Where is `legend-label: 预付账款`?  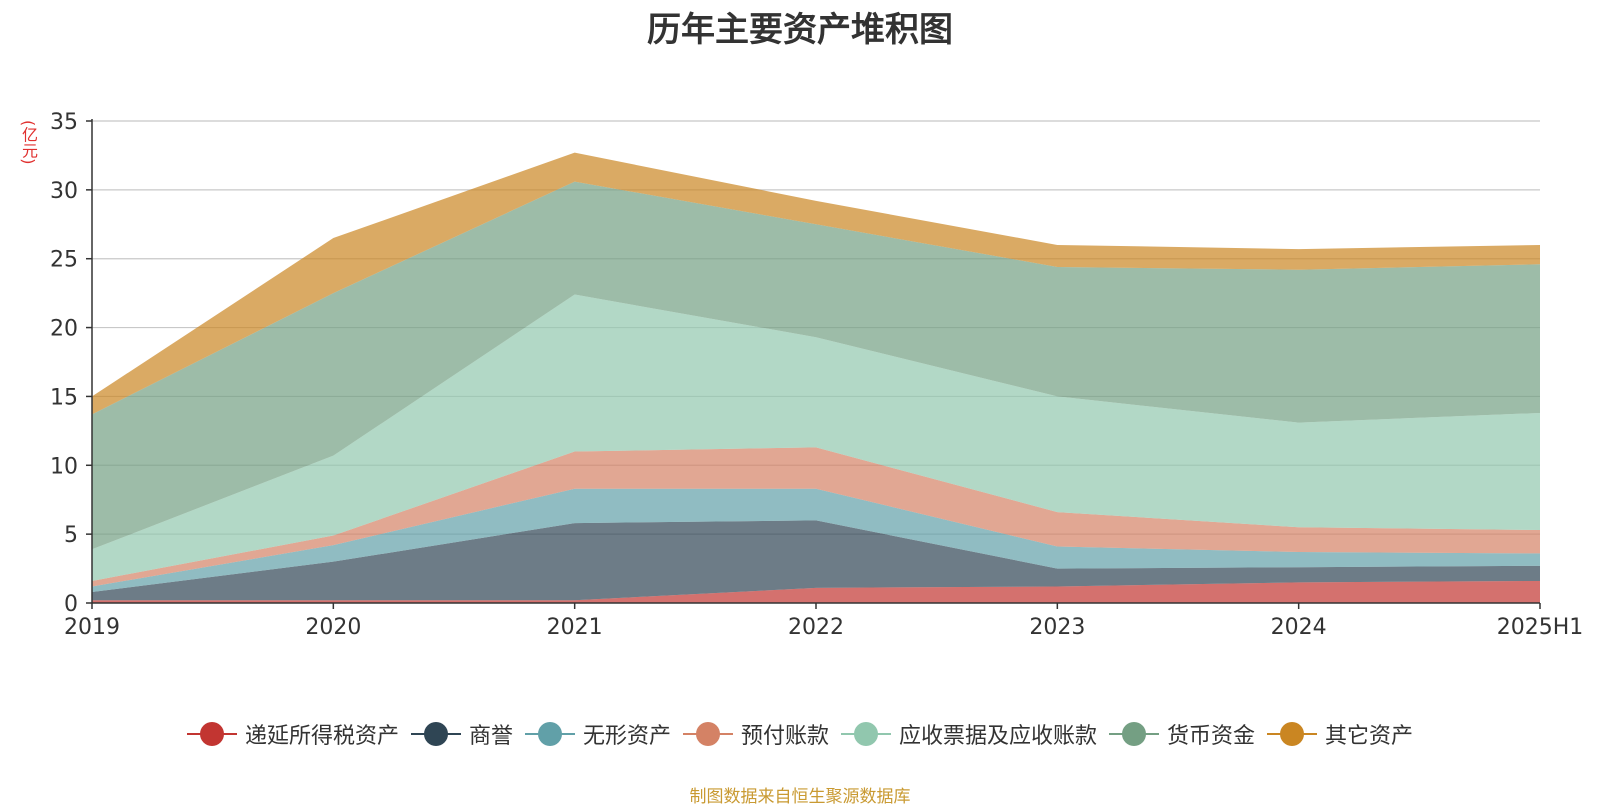 legend-label: 预付账款 is located at coordinates (784, 736).